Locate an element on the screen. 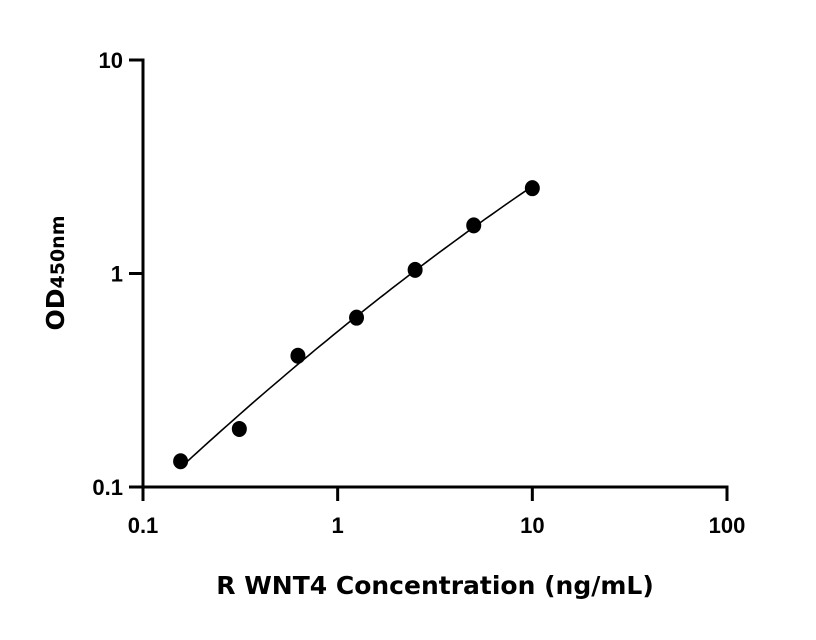 This screenshot has width=816, height=640. x-tick-label: 100 is located at coordinates (727, 525).